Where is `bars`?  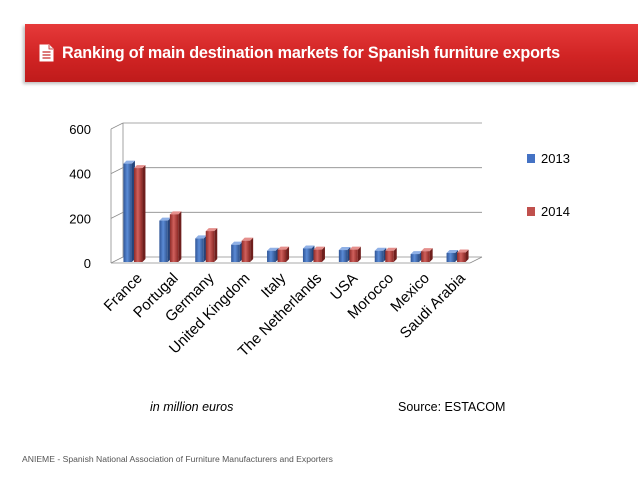 bars is located at coordinates (296, 211).